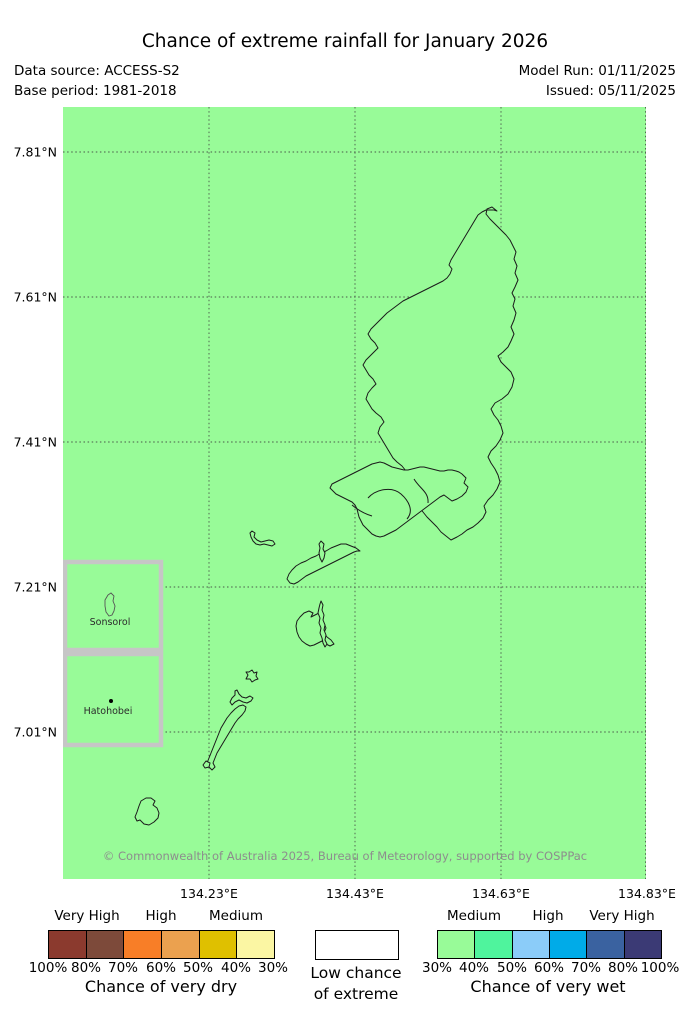  Describe the element at coordinates (198, 968) in the screenshot. I see `dry-percent-label: 50%` at that location.